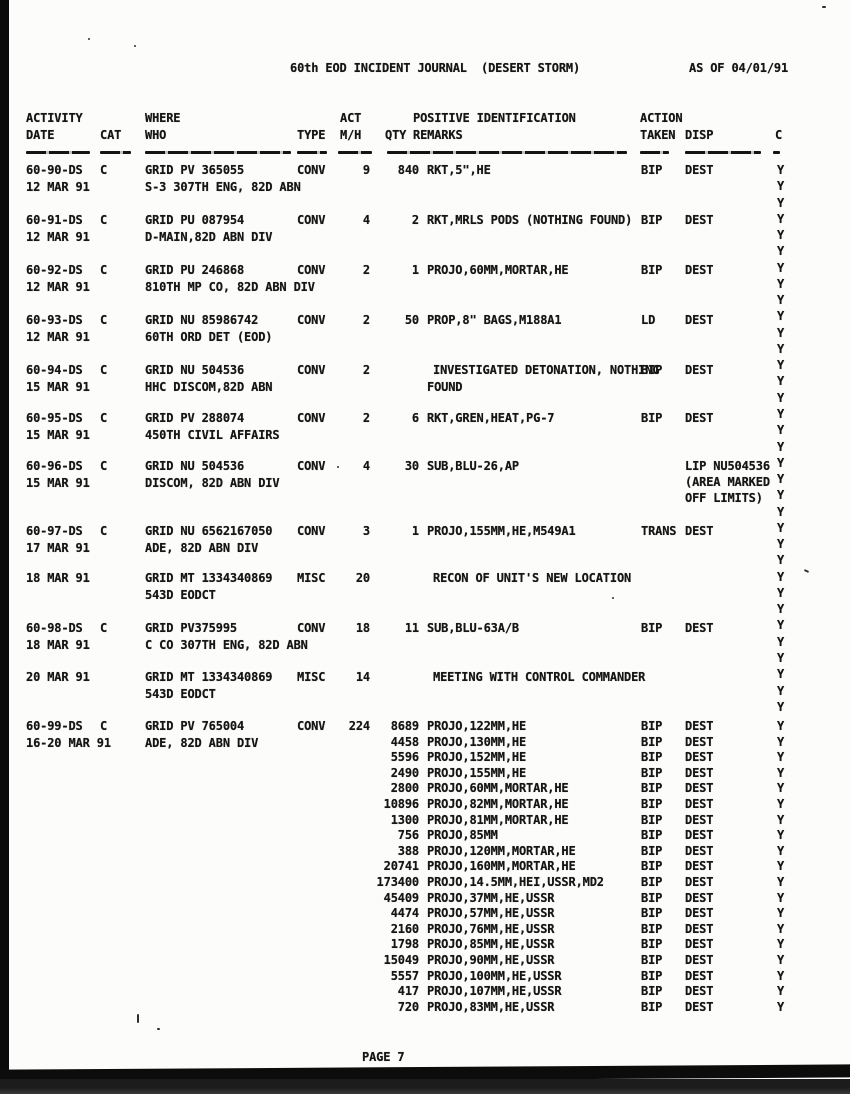 This screenshot has width=850, height=1094. Describe the element at coordinates (362, 677) in the screenshot. I see `entry-act-mh: 14` at that location.